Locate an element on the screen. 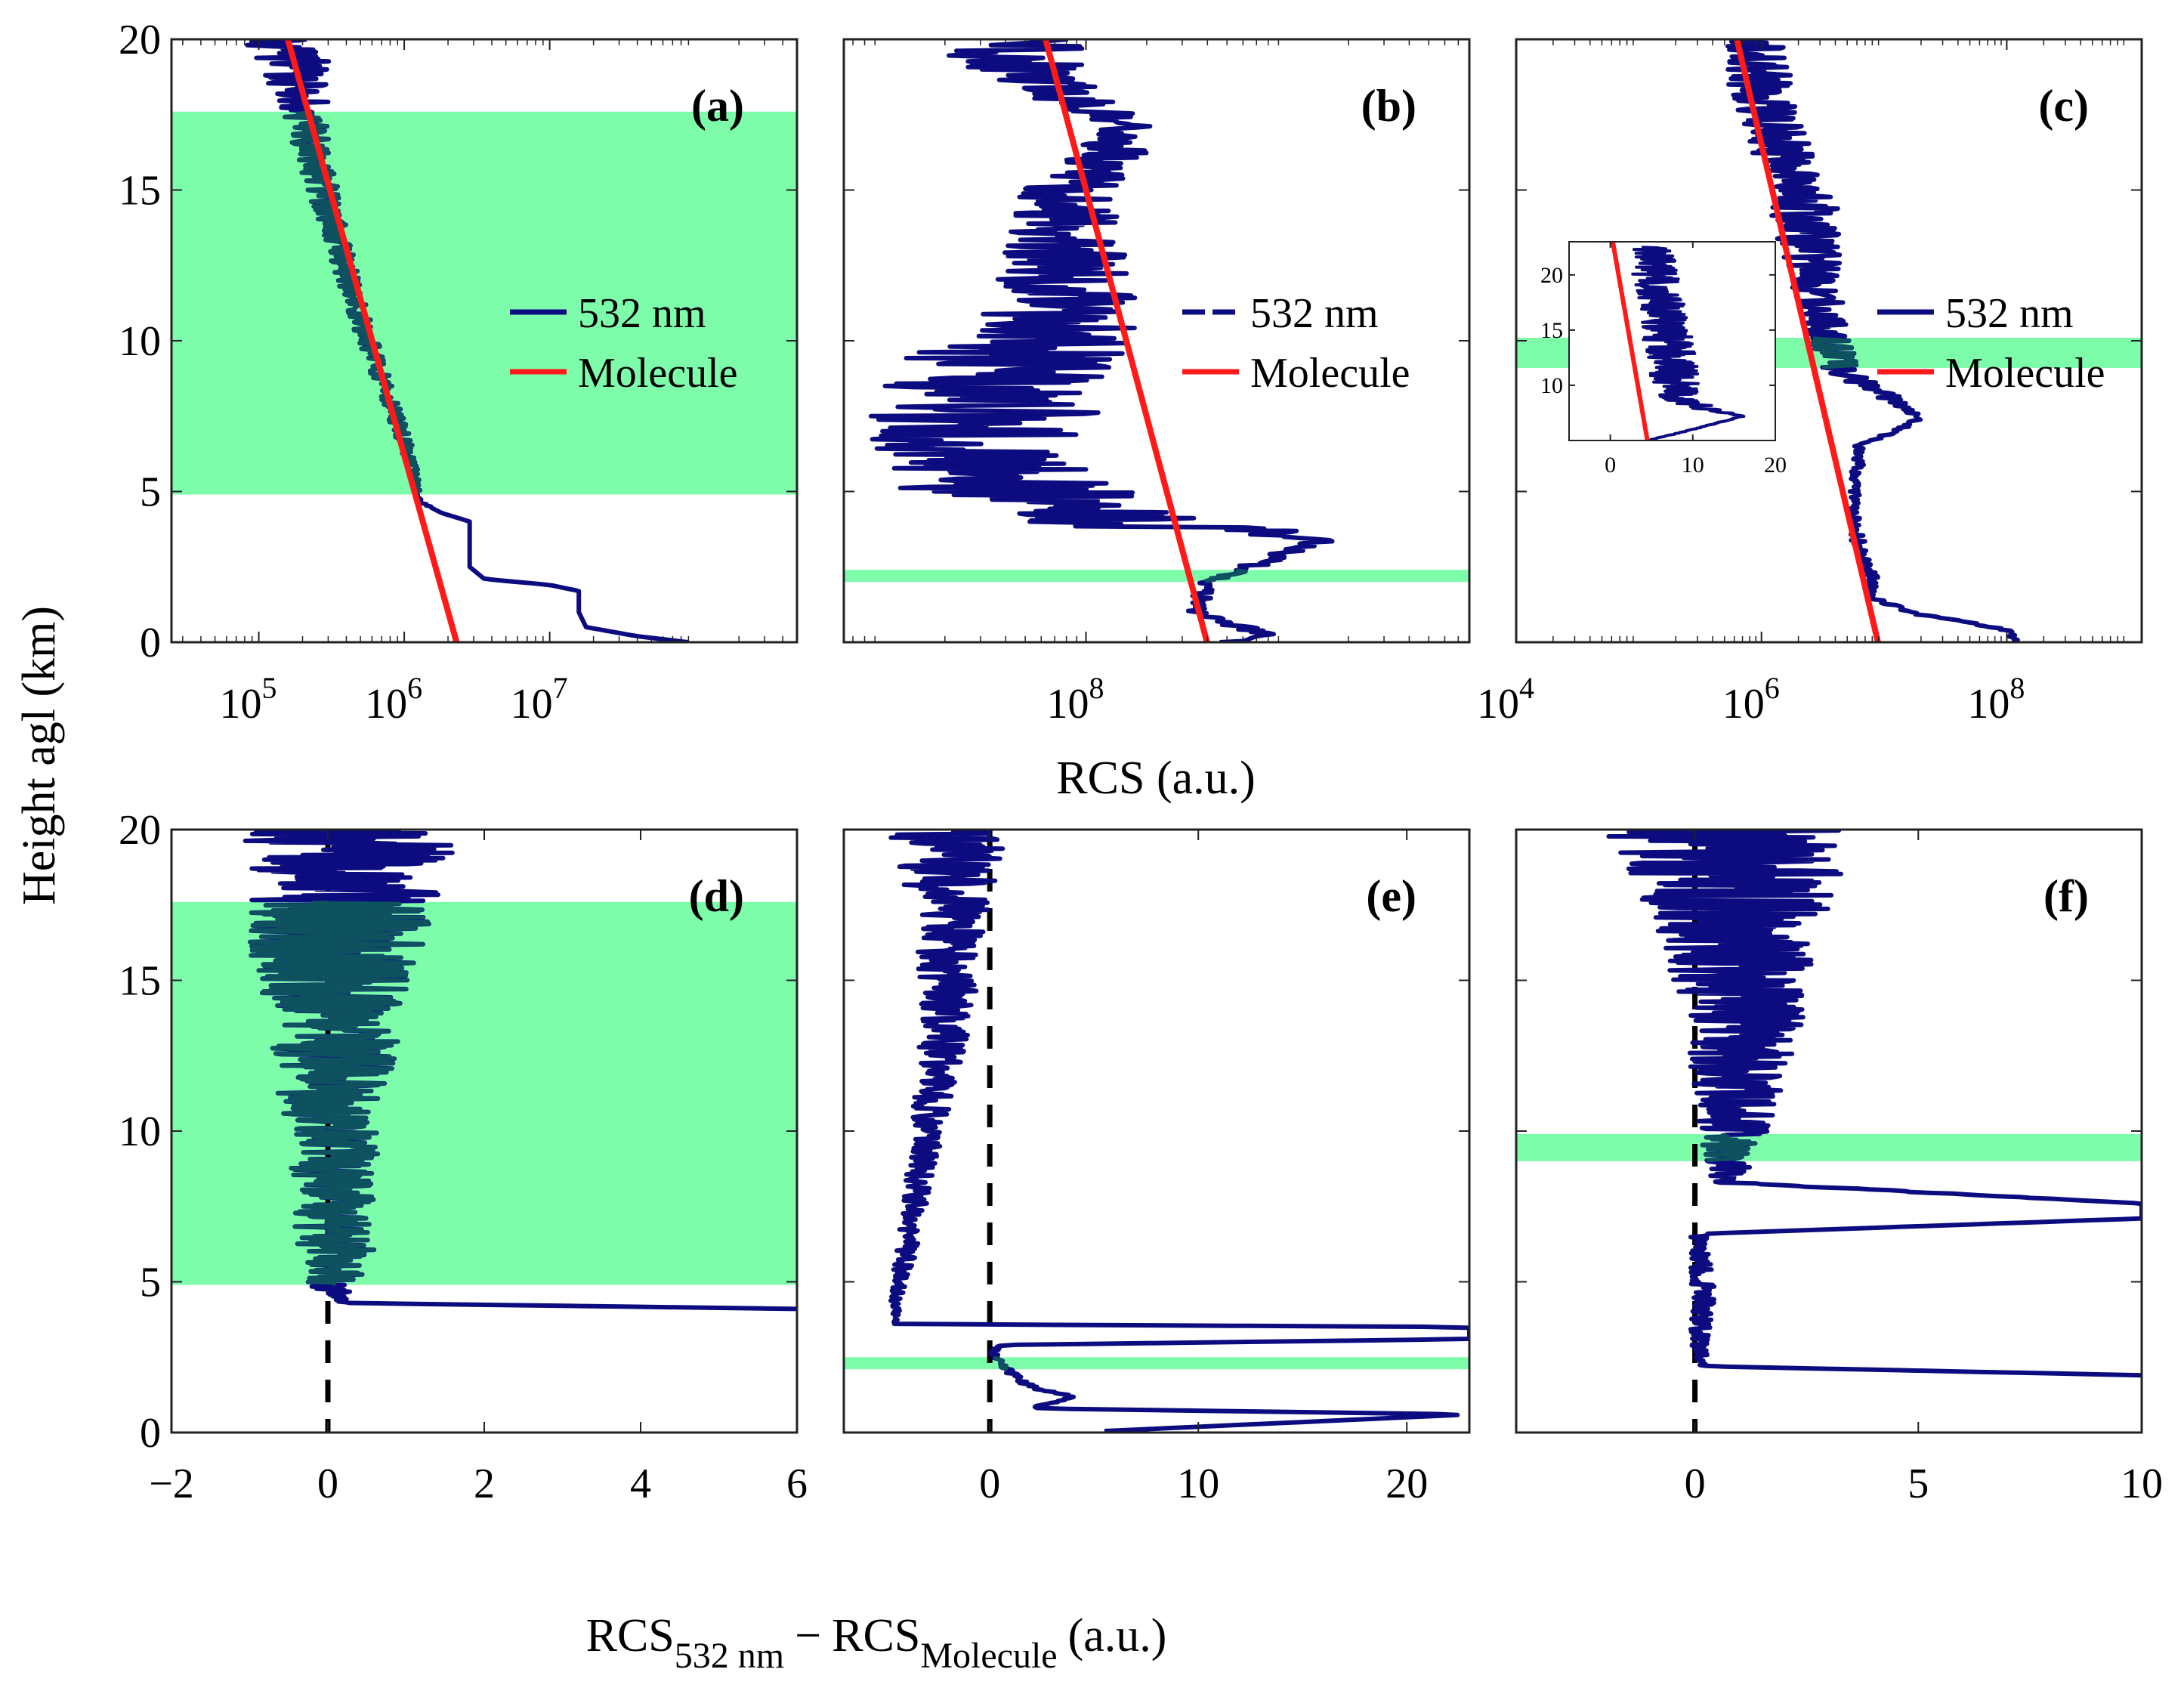 The height and width of the screenshot is (1700, 2184). signal-in-band-c is located at coordinates (1833, 352).